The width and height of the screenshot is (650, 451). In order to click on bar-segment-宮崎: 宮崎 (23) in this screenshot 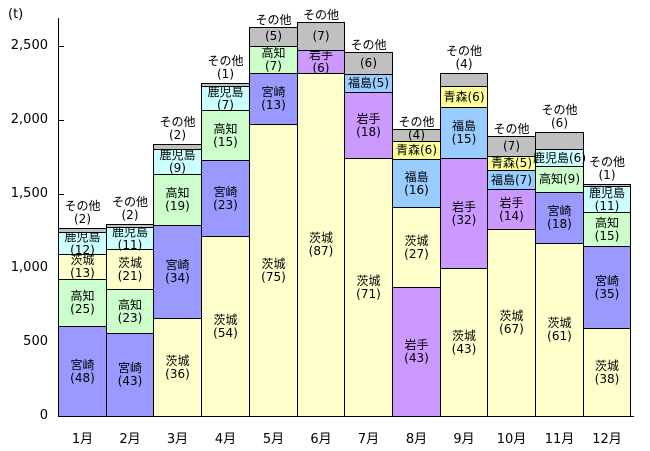, I will do `click(225, 198)`.